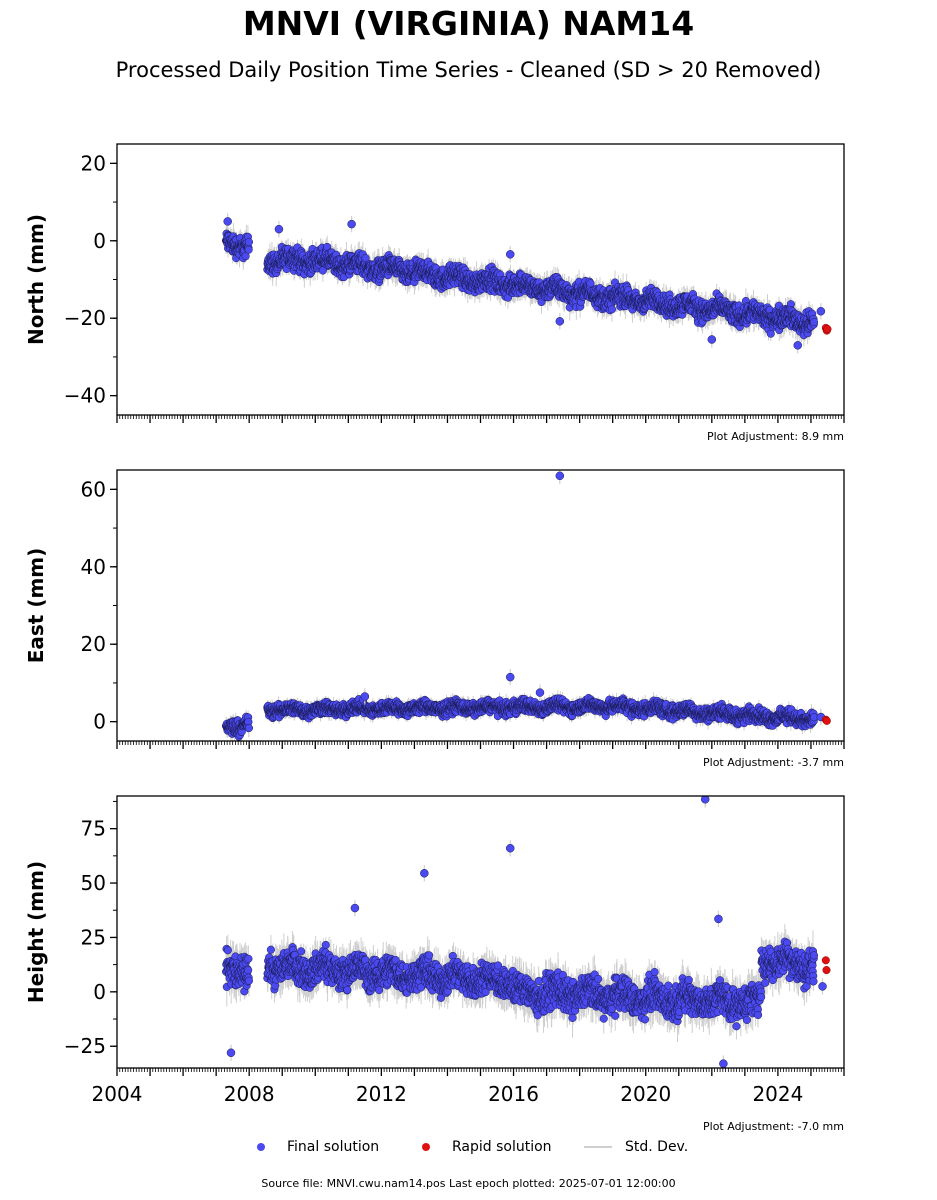 The height and width of the screenshot is (1200, 937). Describe the element at coordinates (468, 23) in the screenshot. I see `chart-title: MNVI (VIRGINIA) NAM14` at that location.